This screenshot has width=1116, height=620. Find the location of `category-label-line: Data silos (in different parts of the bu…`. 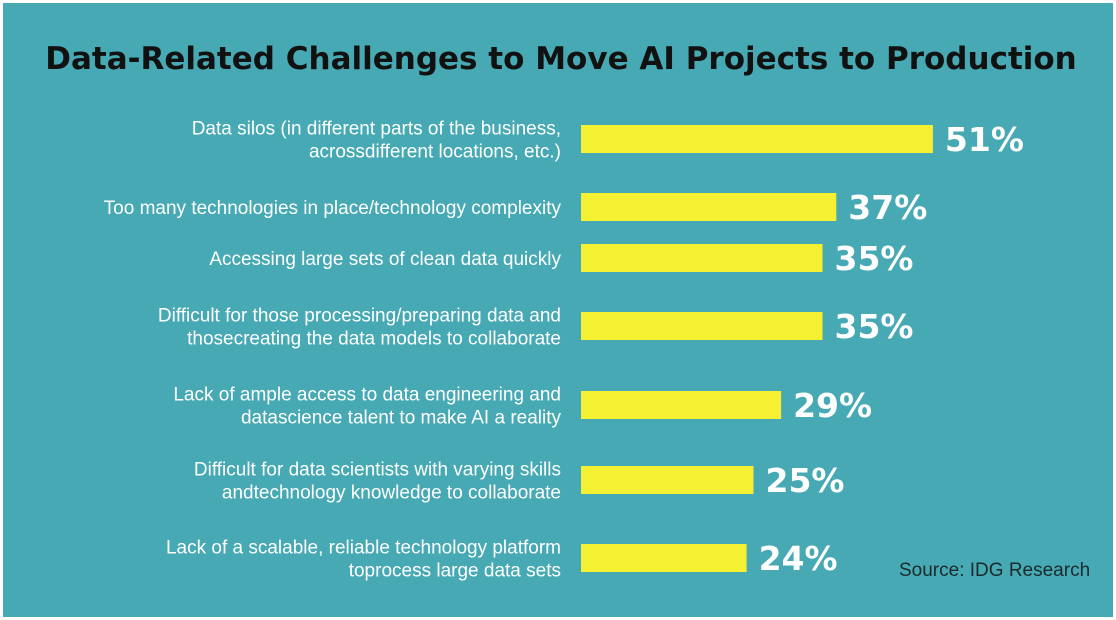

category-label-line: Data silos (in different parts of the bu… is located at coordinates (376, 129).